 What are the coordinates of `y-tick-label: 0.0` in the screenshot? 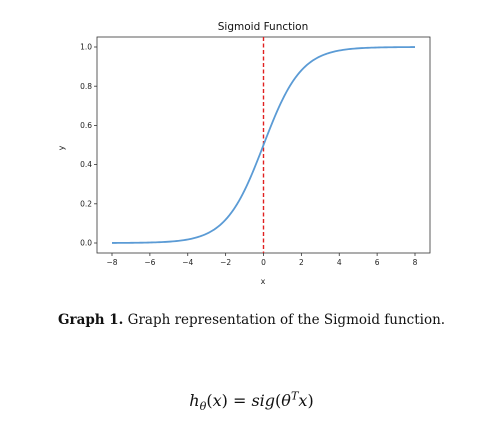 It's located at (86, 243).